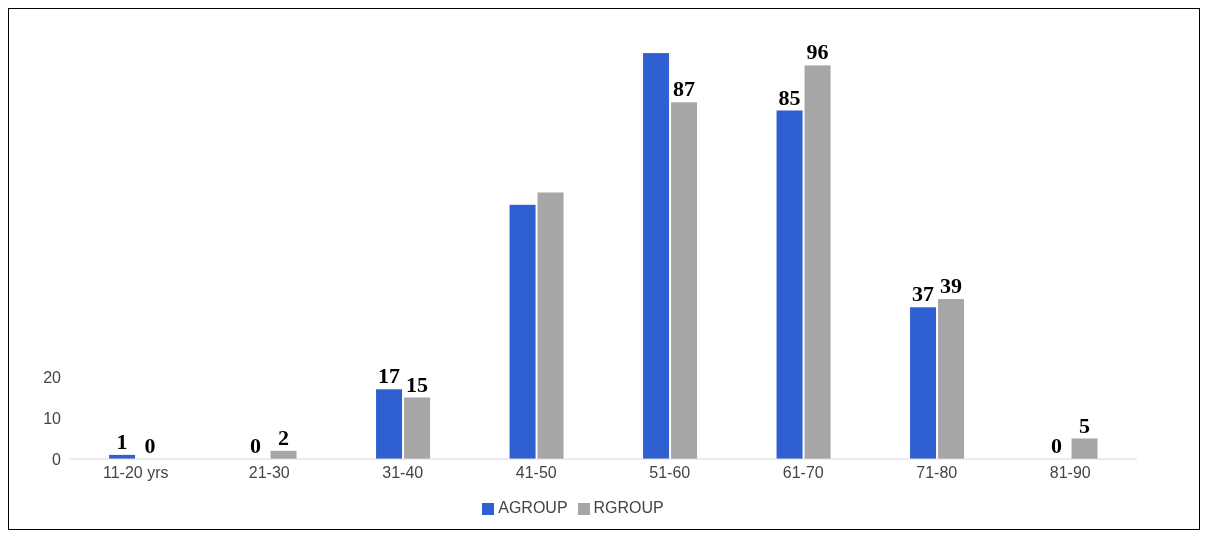 Image resolution: width=1209 pixels, height=539 pixels. I want to click on data-label: 5, so click(1085, 425).